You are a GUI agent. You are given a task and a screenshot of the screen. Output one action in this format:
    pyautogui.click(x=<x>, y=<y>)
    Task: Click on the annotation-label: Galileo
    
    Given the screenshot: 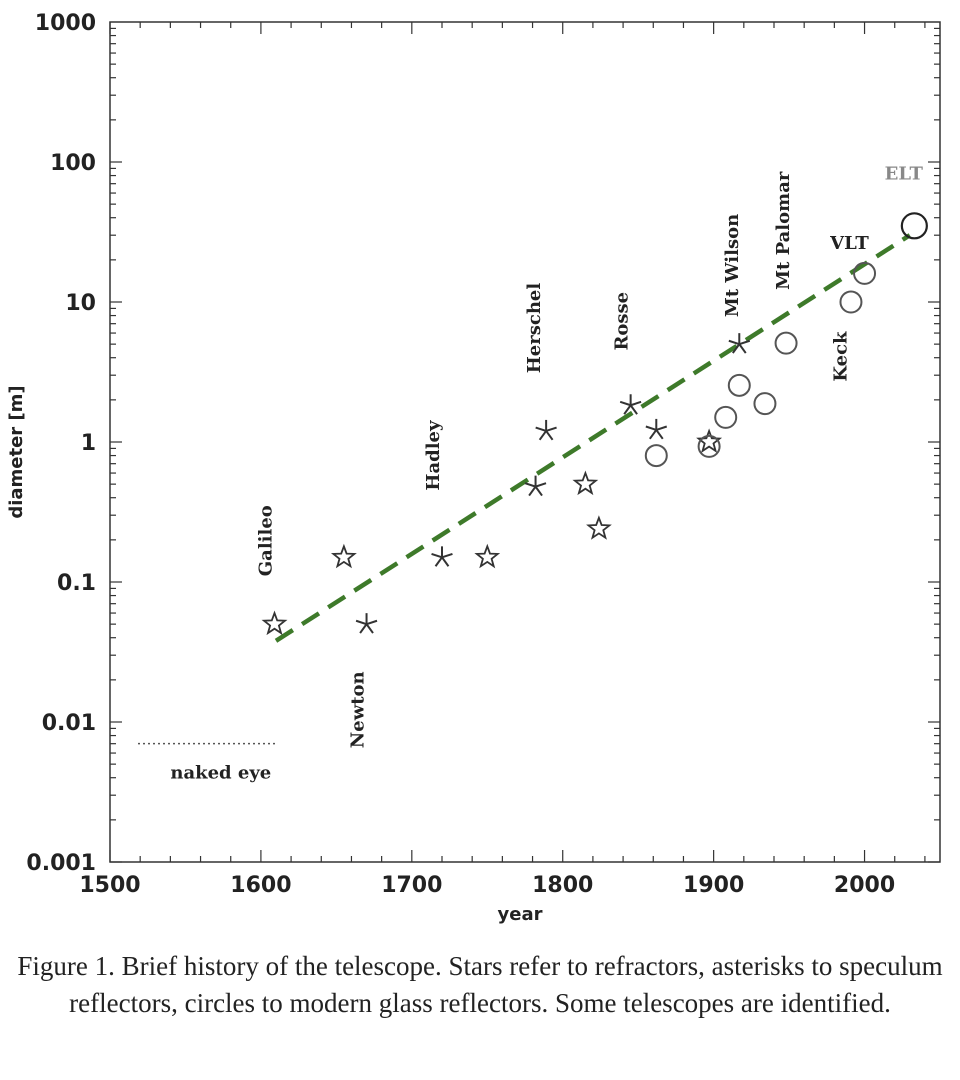 What is the action you would take?
    pyautogui.click(x=265, y=540)
    